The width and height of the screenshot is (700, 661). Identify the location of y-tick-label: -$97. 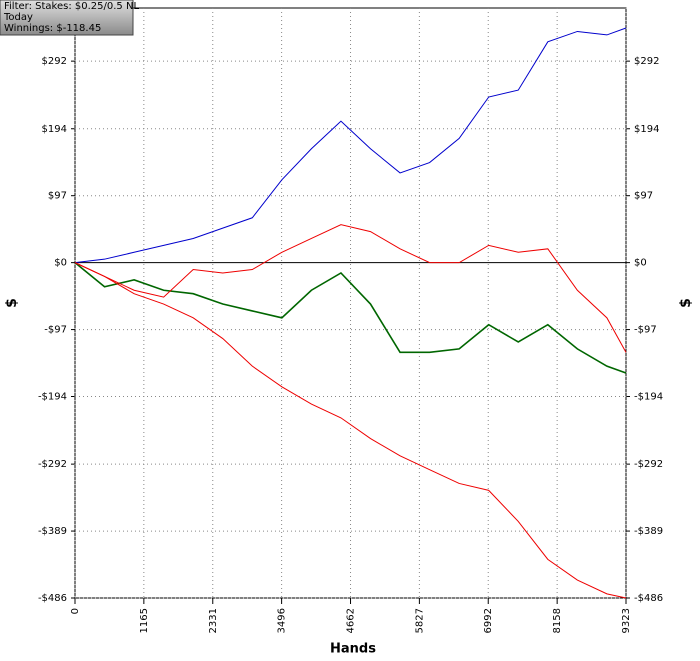
(55, 330).